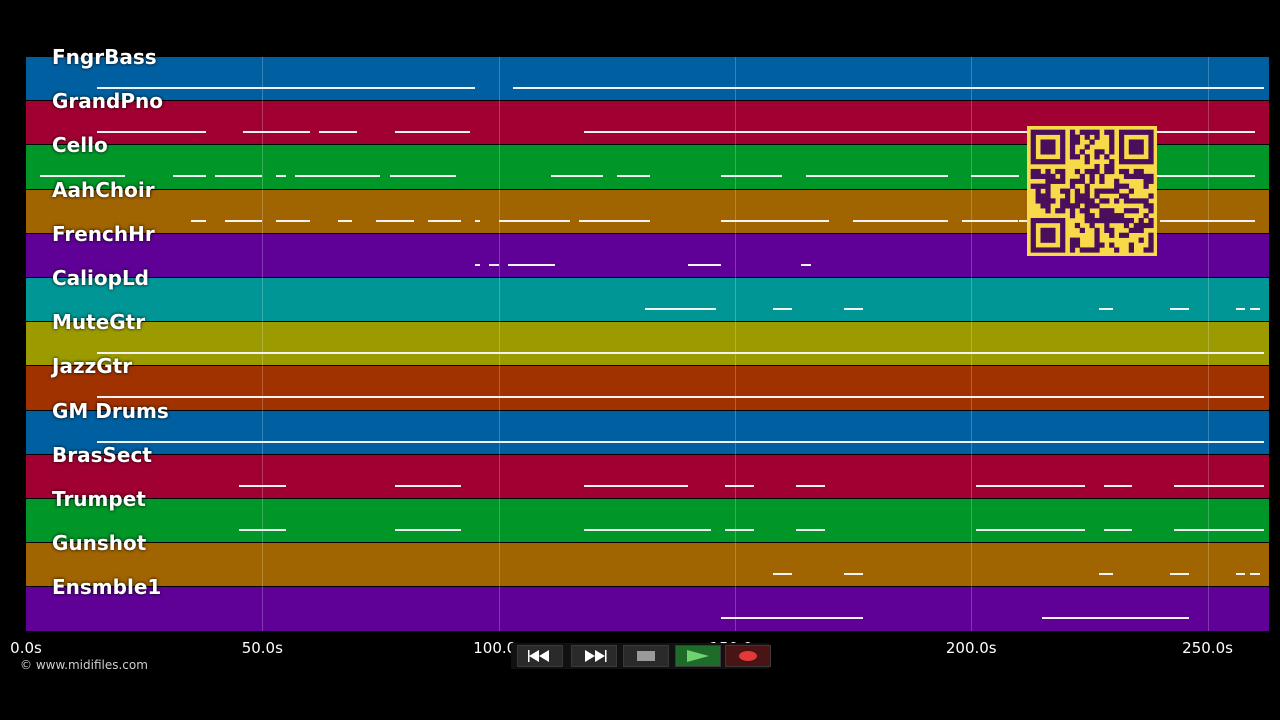  Describe the element at coordinates (1092, 191) in the screenshot. I see `qr-code` at that location.